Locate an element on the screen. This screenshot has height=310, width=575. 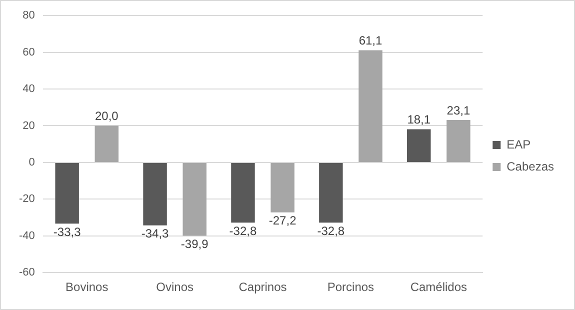
y-tick-label: 80 is located at coordinates (28, 16).